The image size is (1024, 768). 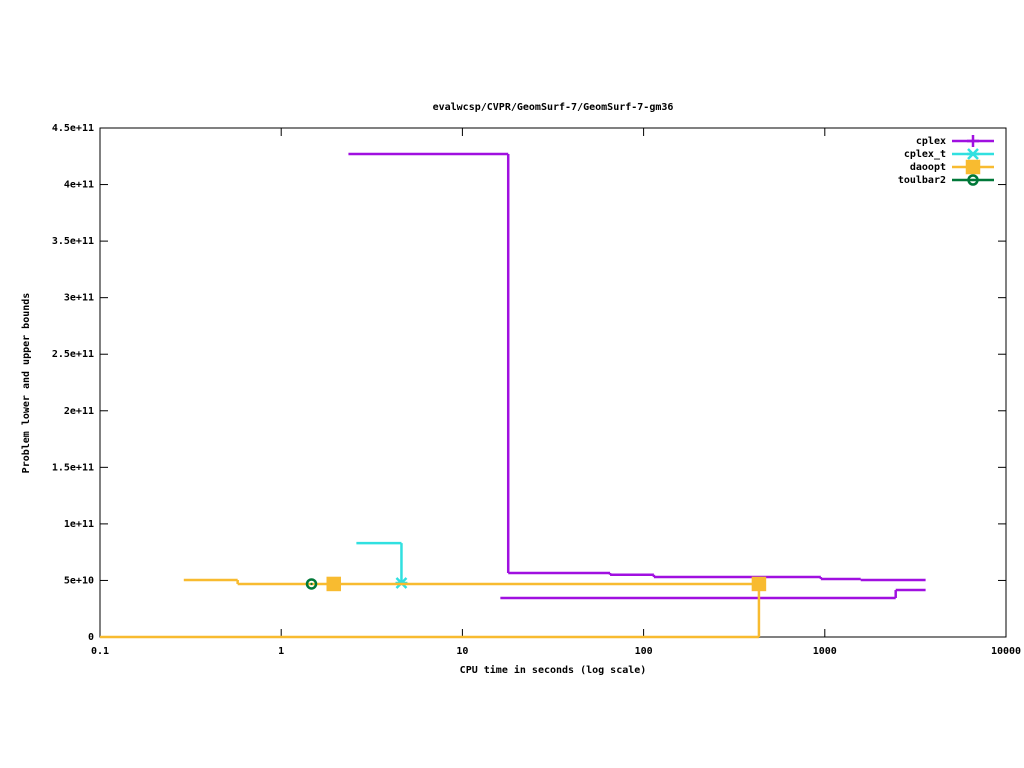 I want to click on y-tick-label: 2e+11, so click(x=79, y=411).